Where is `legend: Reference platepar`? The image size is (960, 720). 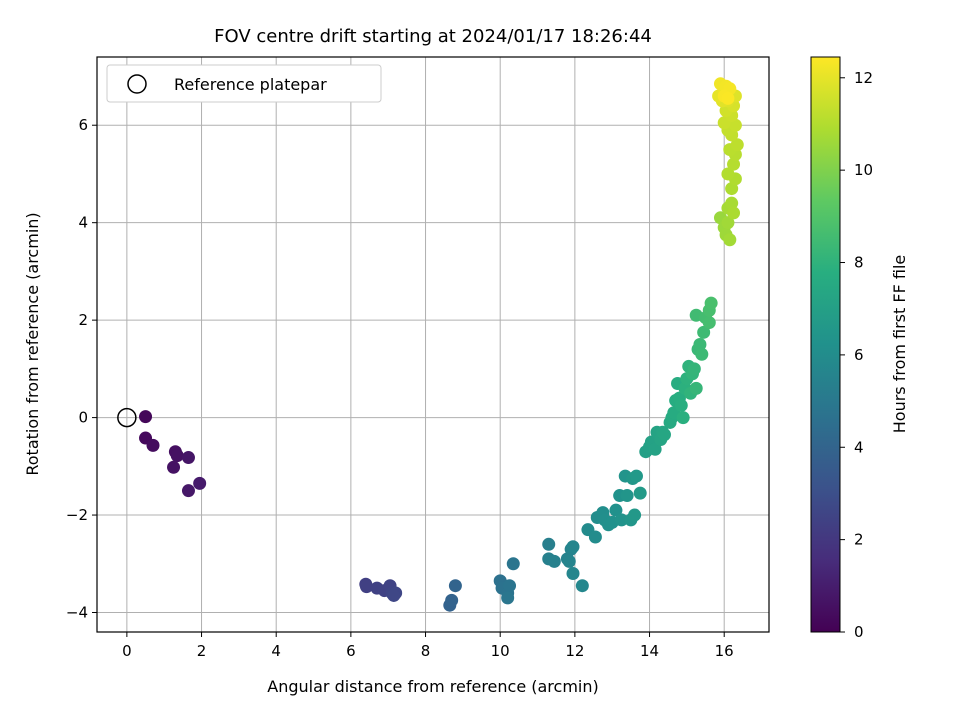 legend: Reference platepar is located at coordinates (244, 83).